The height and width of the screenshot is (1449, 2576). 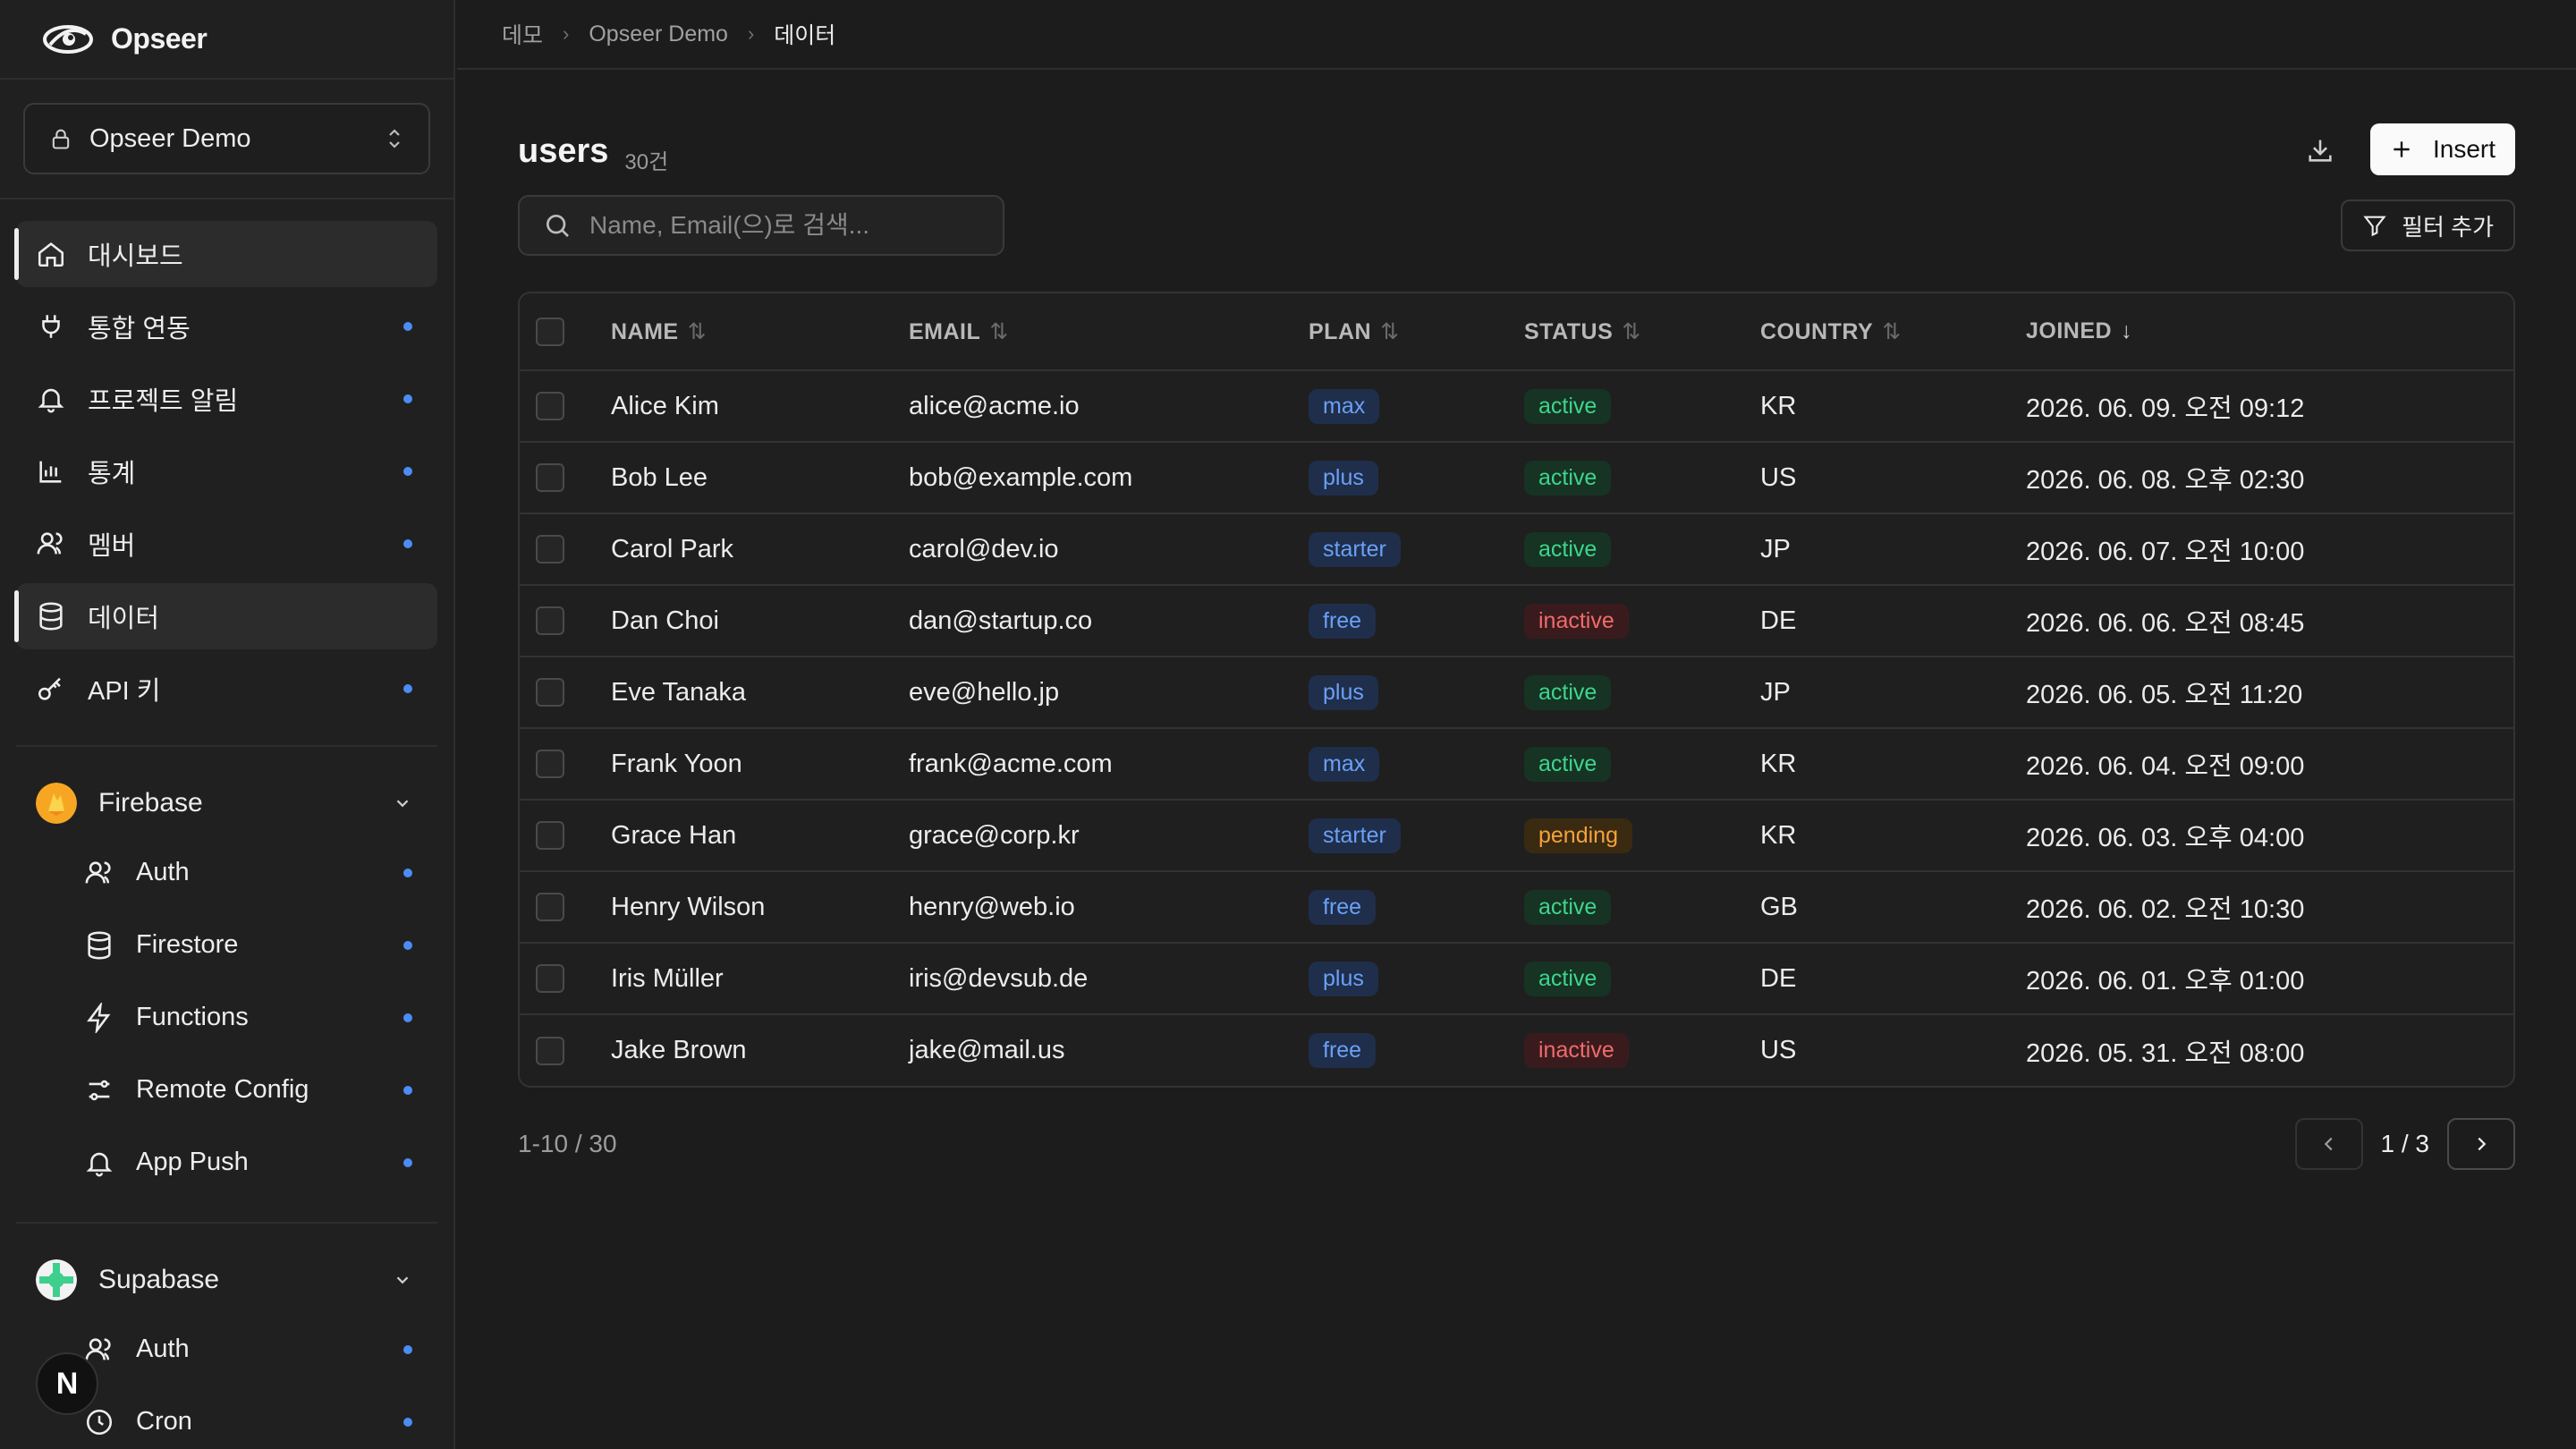 I want to click on column-header-country: COUNTRY ⇅, so click(x=1893, y=332).